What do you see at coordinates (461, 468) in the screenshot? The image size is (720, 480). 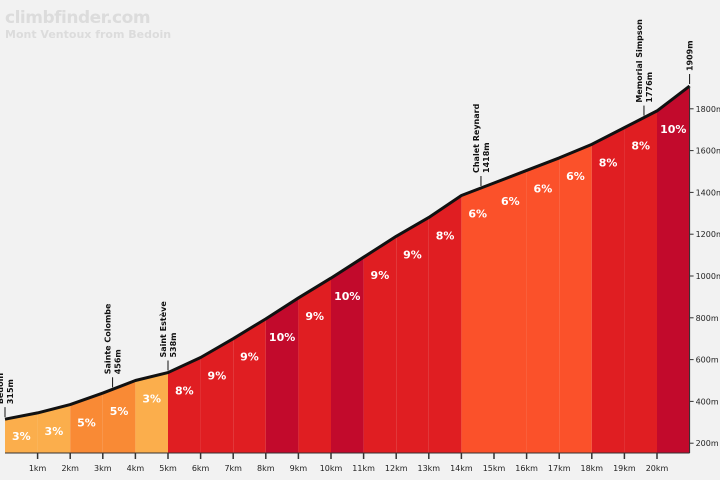 I see `x-tick-label: 14km` at bounding box center [461, 468].